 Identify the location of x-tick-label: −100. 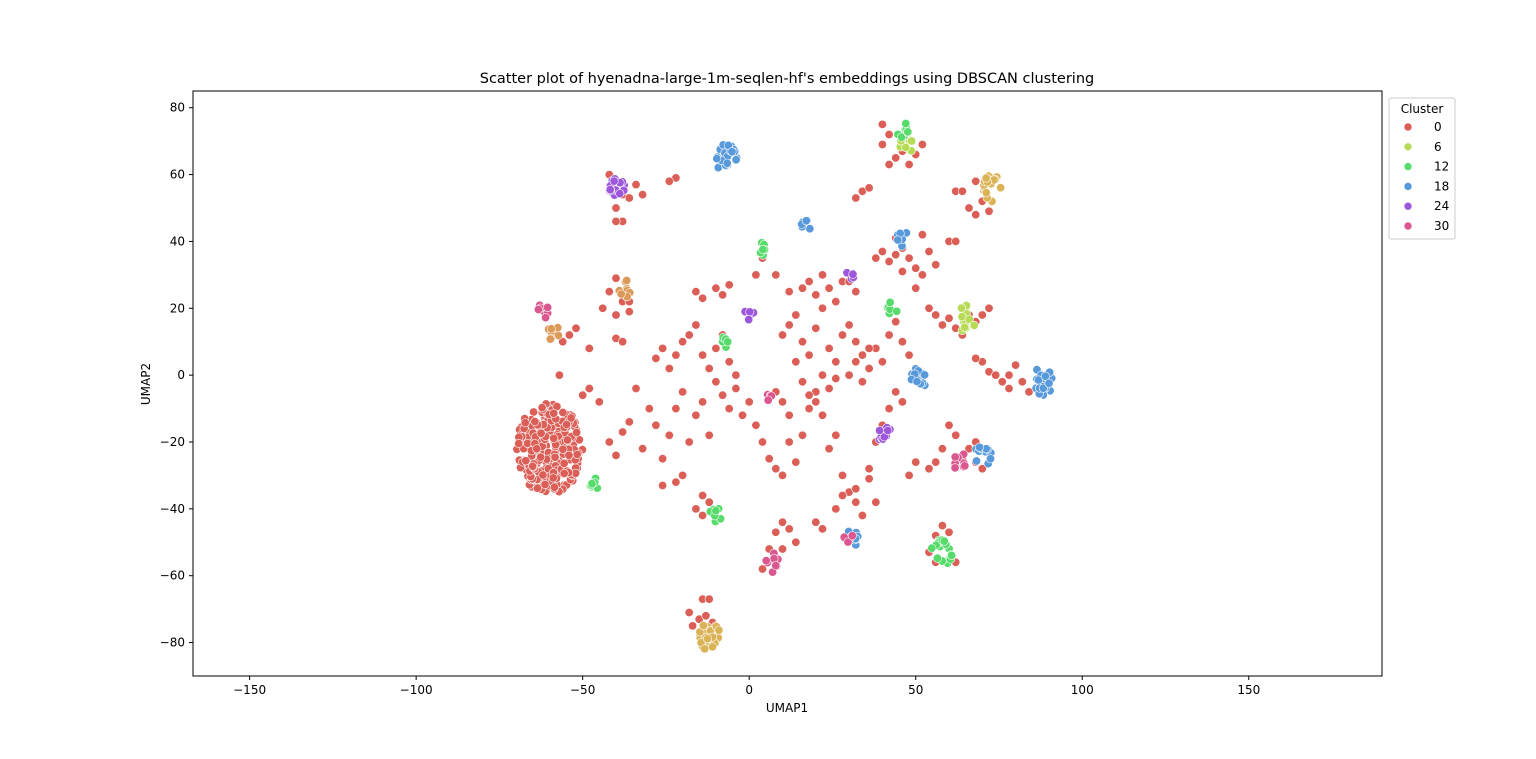
(416, 690).